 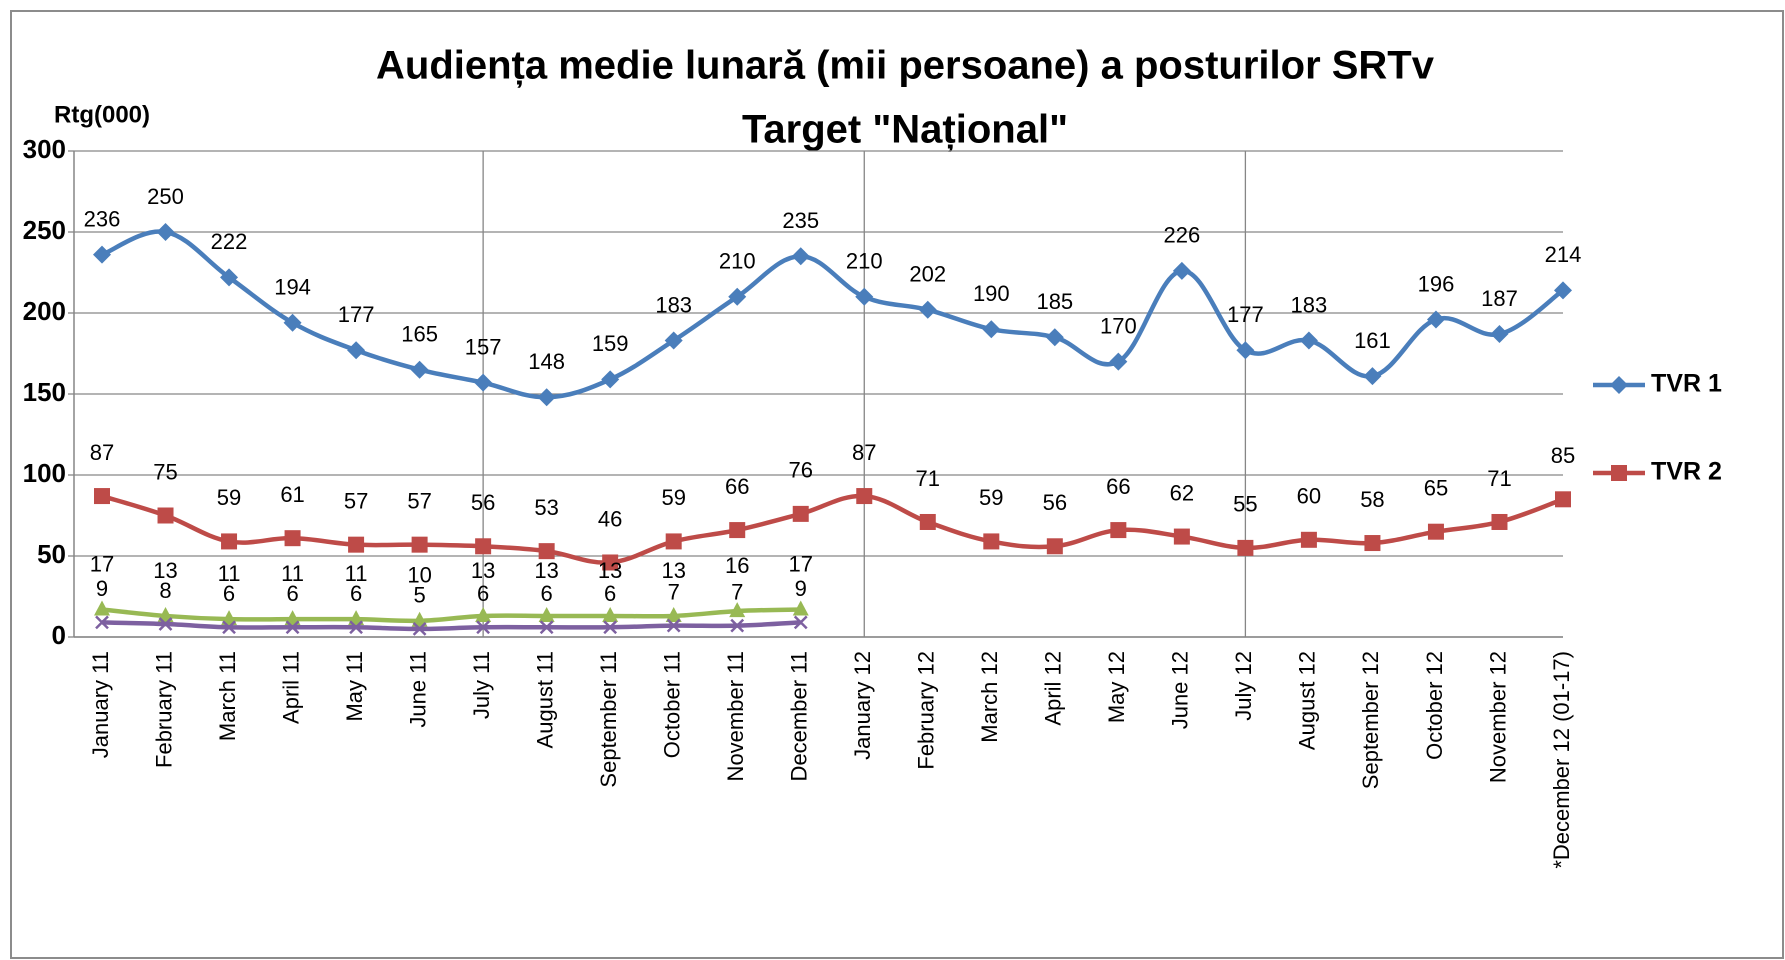 What do you see at coordinates (800, 220) in the screenshot?
I see `data-label: 235` at bounding box center [800, 220].